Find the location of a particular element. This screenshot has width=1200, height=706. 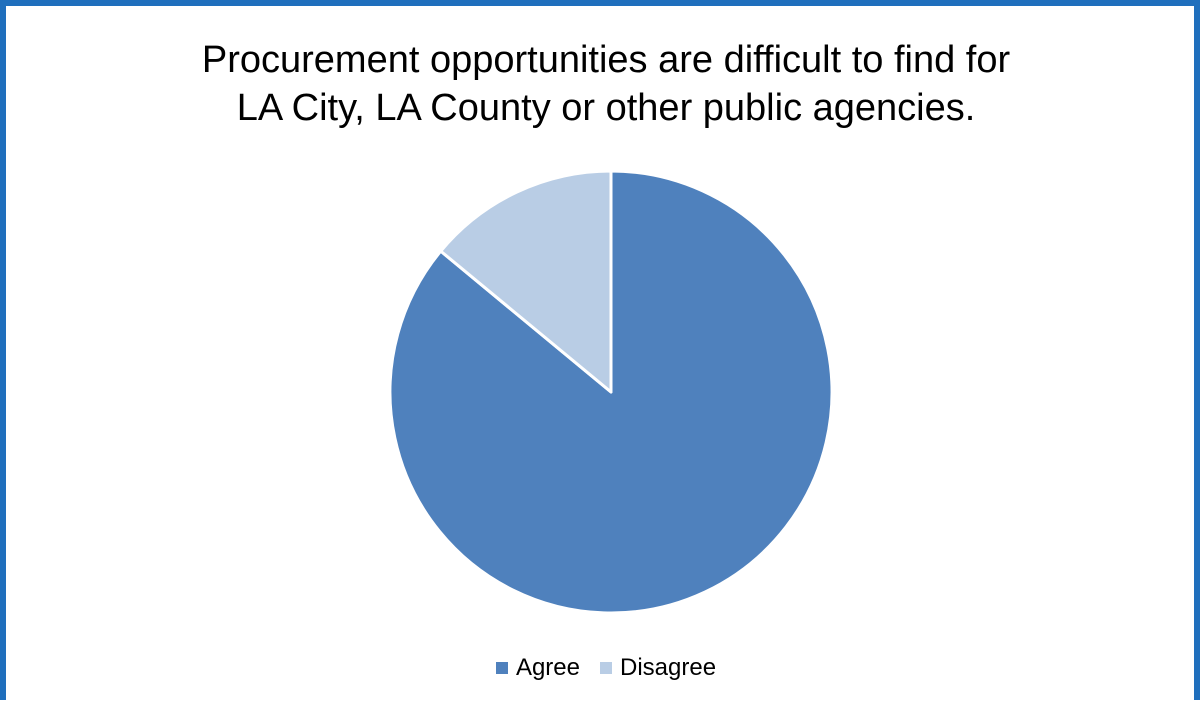

chart-legend: Agree Disagree is located at coordinates (603, 668).